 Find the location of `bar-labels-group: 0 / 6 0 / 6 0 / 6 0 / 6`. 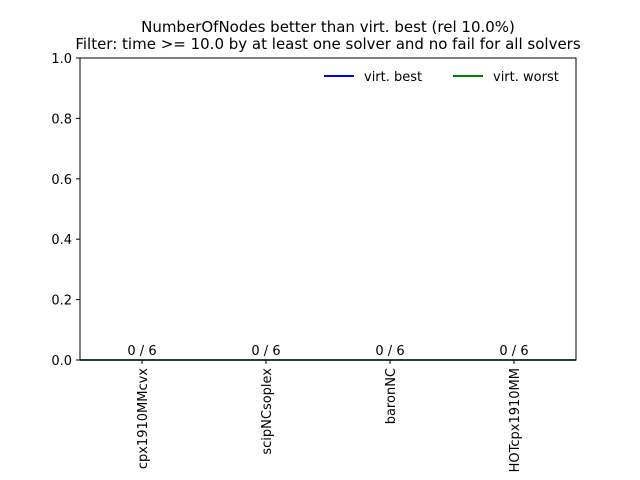

bar-labels-group: 0 / 6 0 / 6 0 / 6 0 / 6 is located at coordinates (327, 351).